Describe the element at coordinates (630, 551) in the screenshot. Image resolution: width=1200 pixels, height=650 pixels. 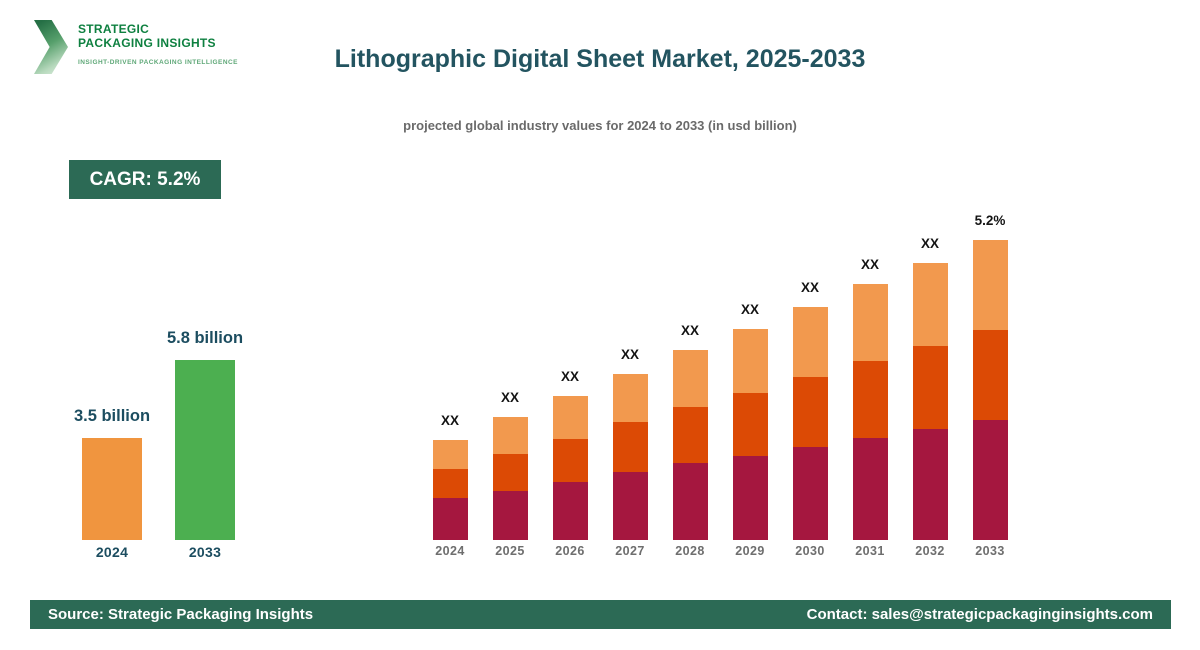
I see `bar-year-label: 2027` at that location.